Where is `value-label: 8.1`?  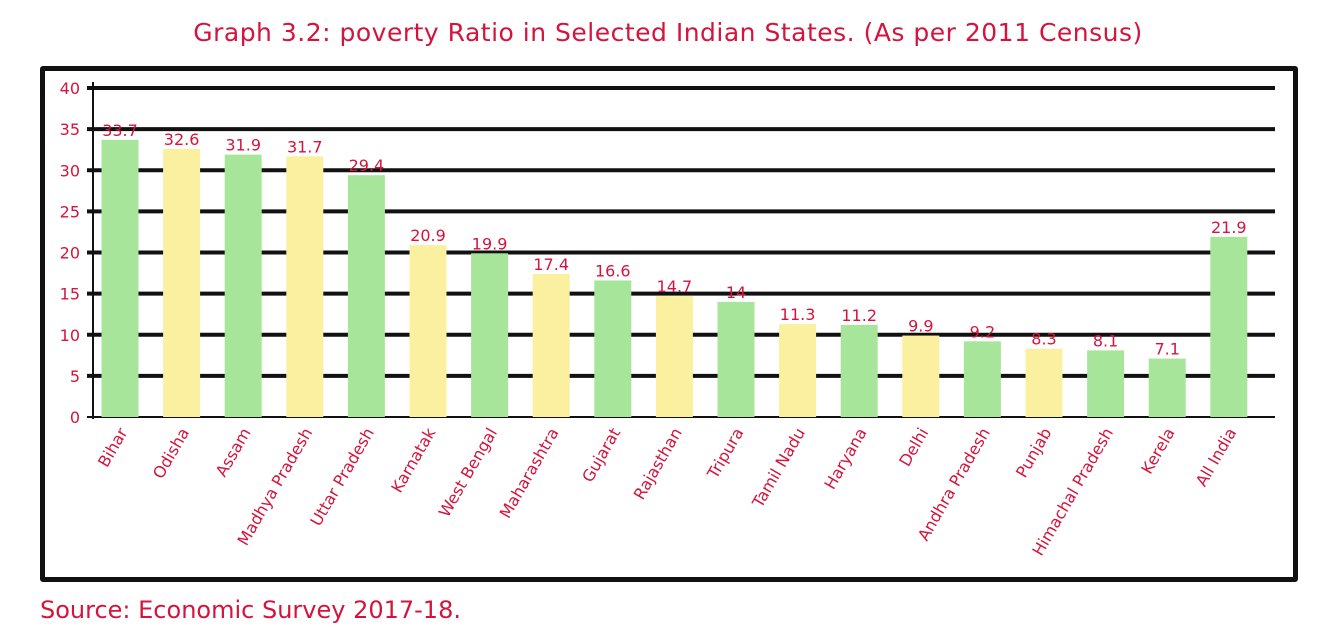 value-label: 8.1 is located at coordinates (1105, 340).